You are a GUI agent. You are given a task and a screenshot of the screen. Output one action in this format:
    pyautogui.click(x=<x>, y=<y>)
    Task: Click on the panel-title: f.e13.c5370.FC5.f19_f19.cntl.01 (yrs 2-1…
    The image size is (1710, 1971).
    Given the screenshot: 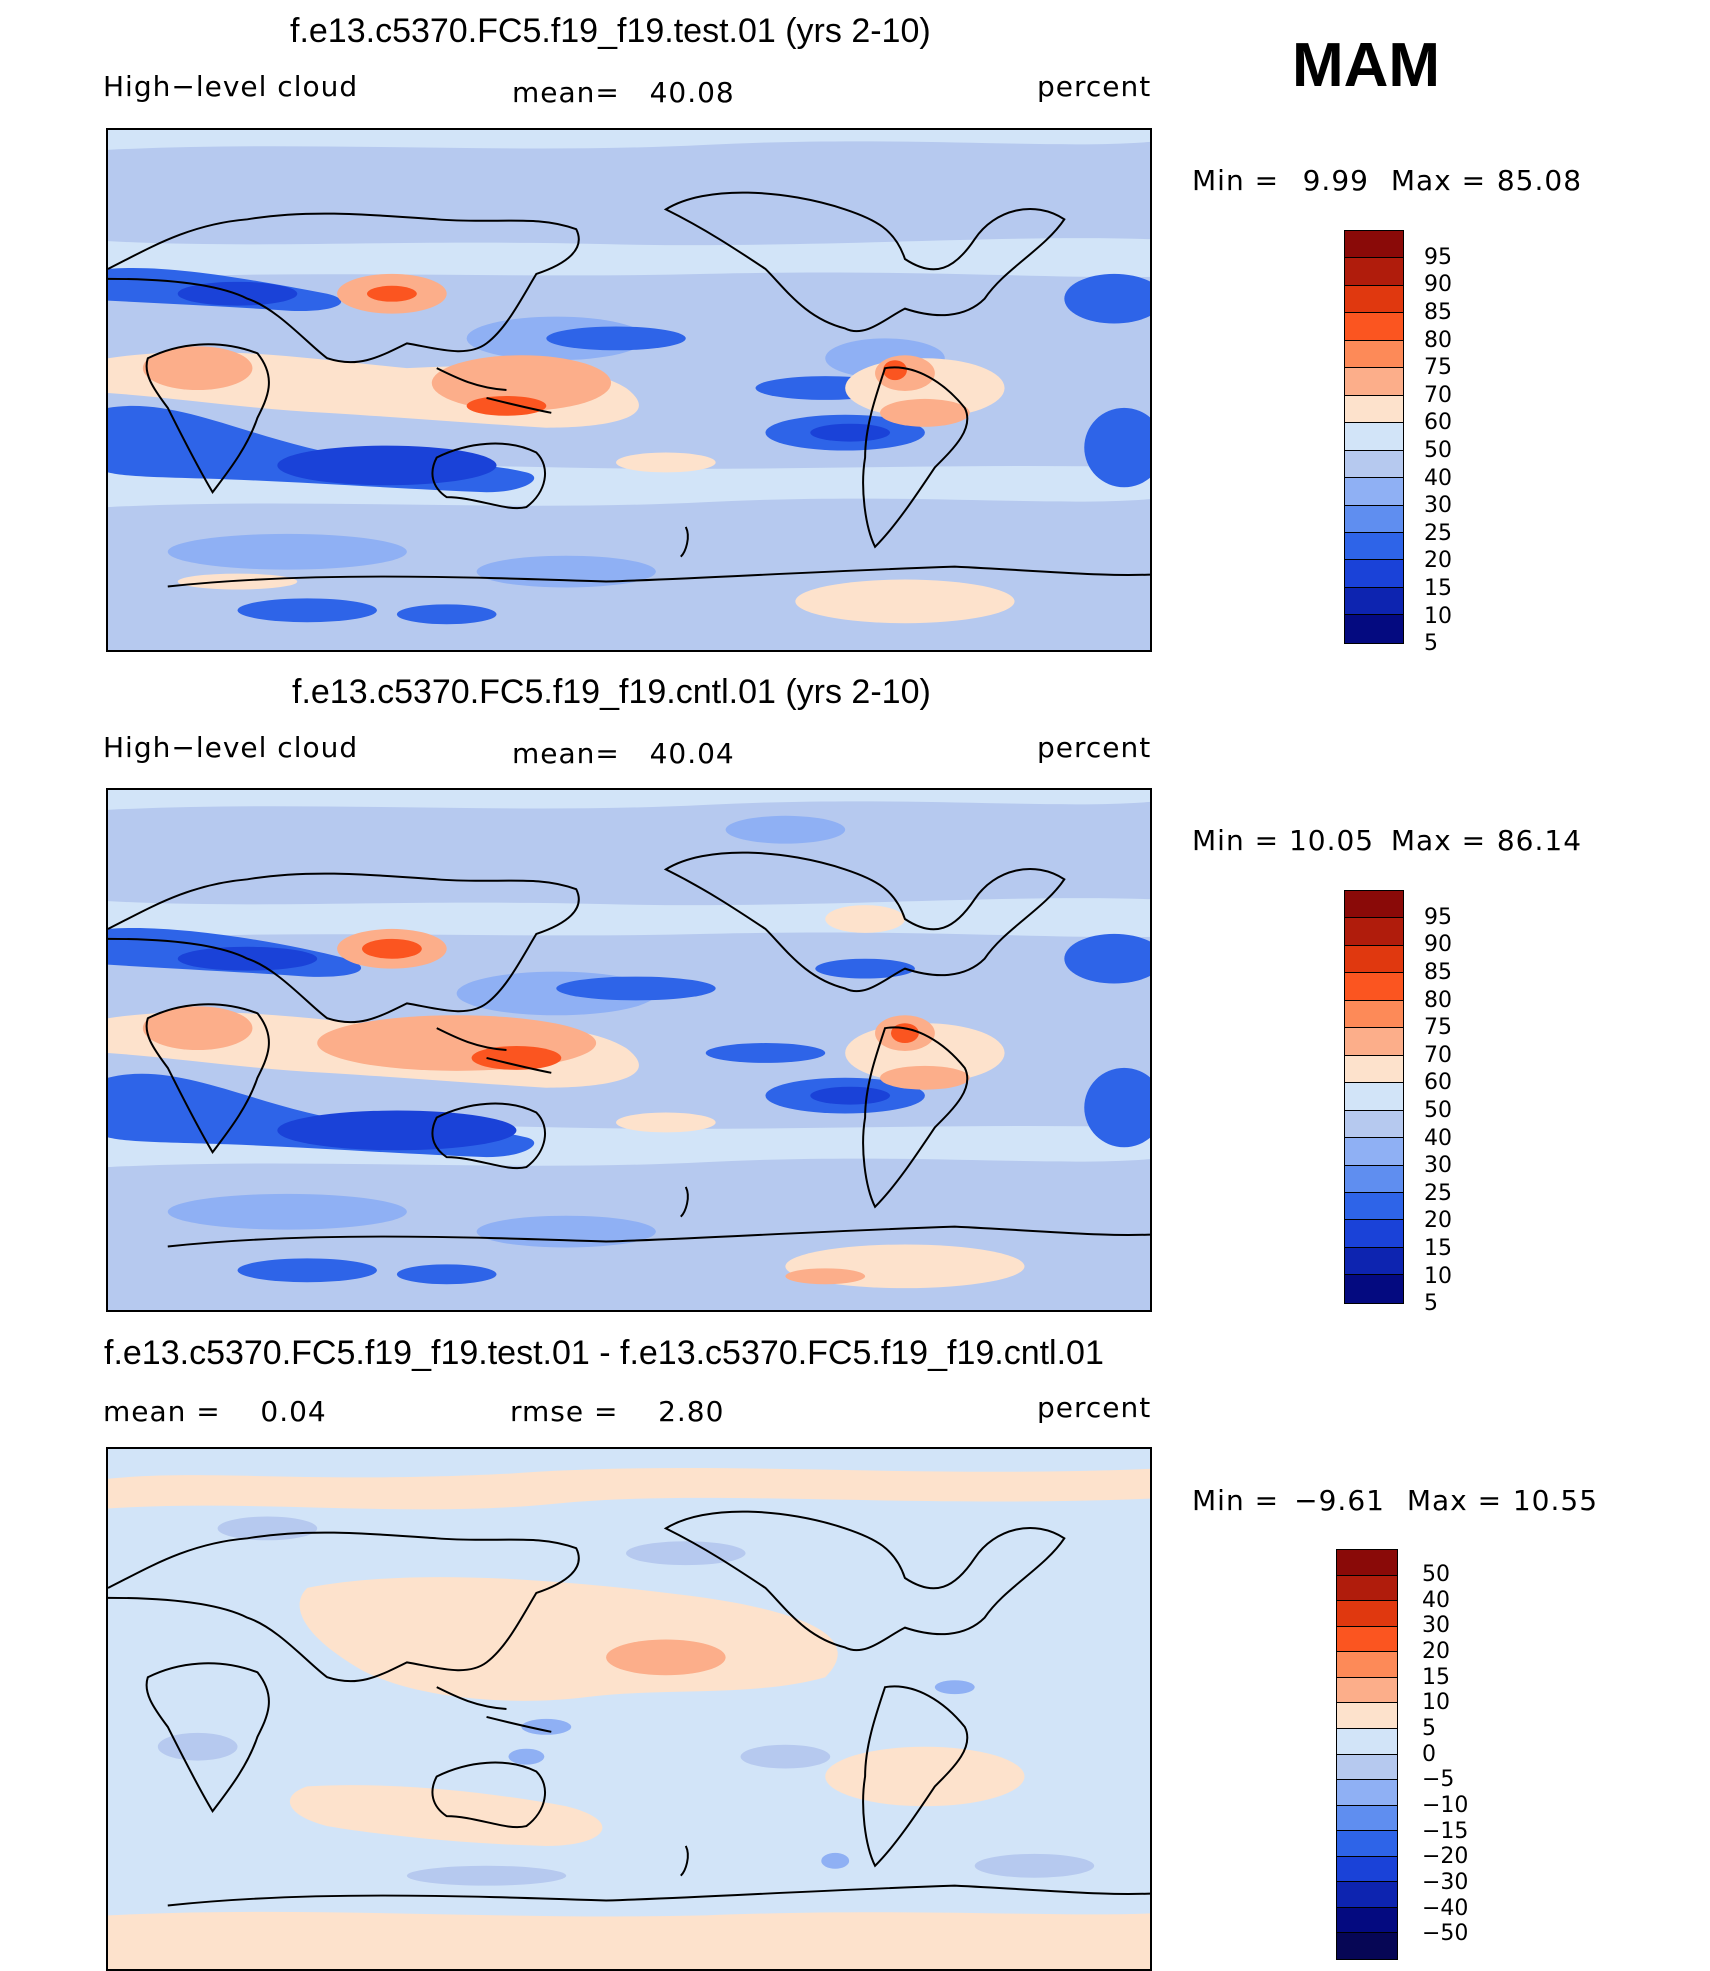 What is the action you would take?
    pyautogui.click(x=611, y=692)
    